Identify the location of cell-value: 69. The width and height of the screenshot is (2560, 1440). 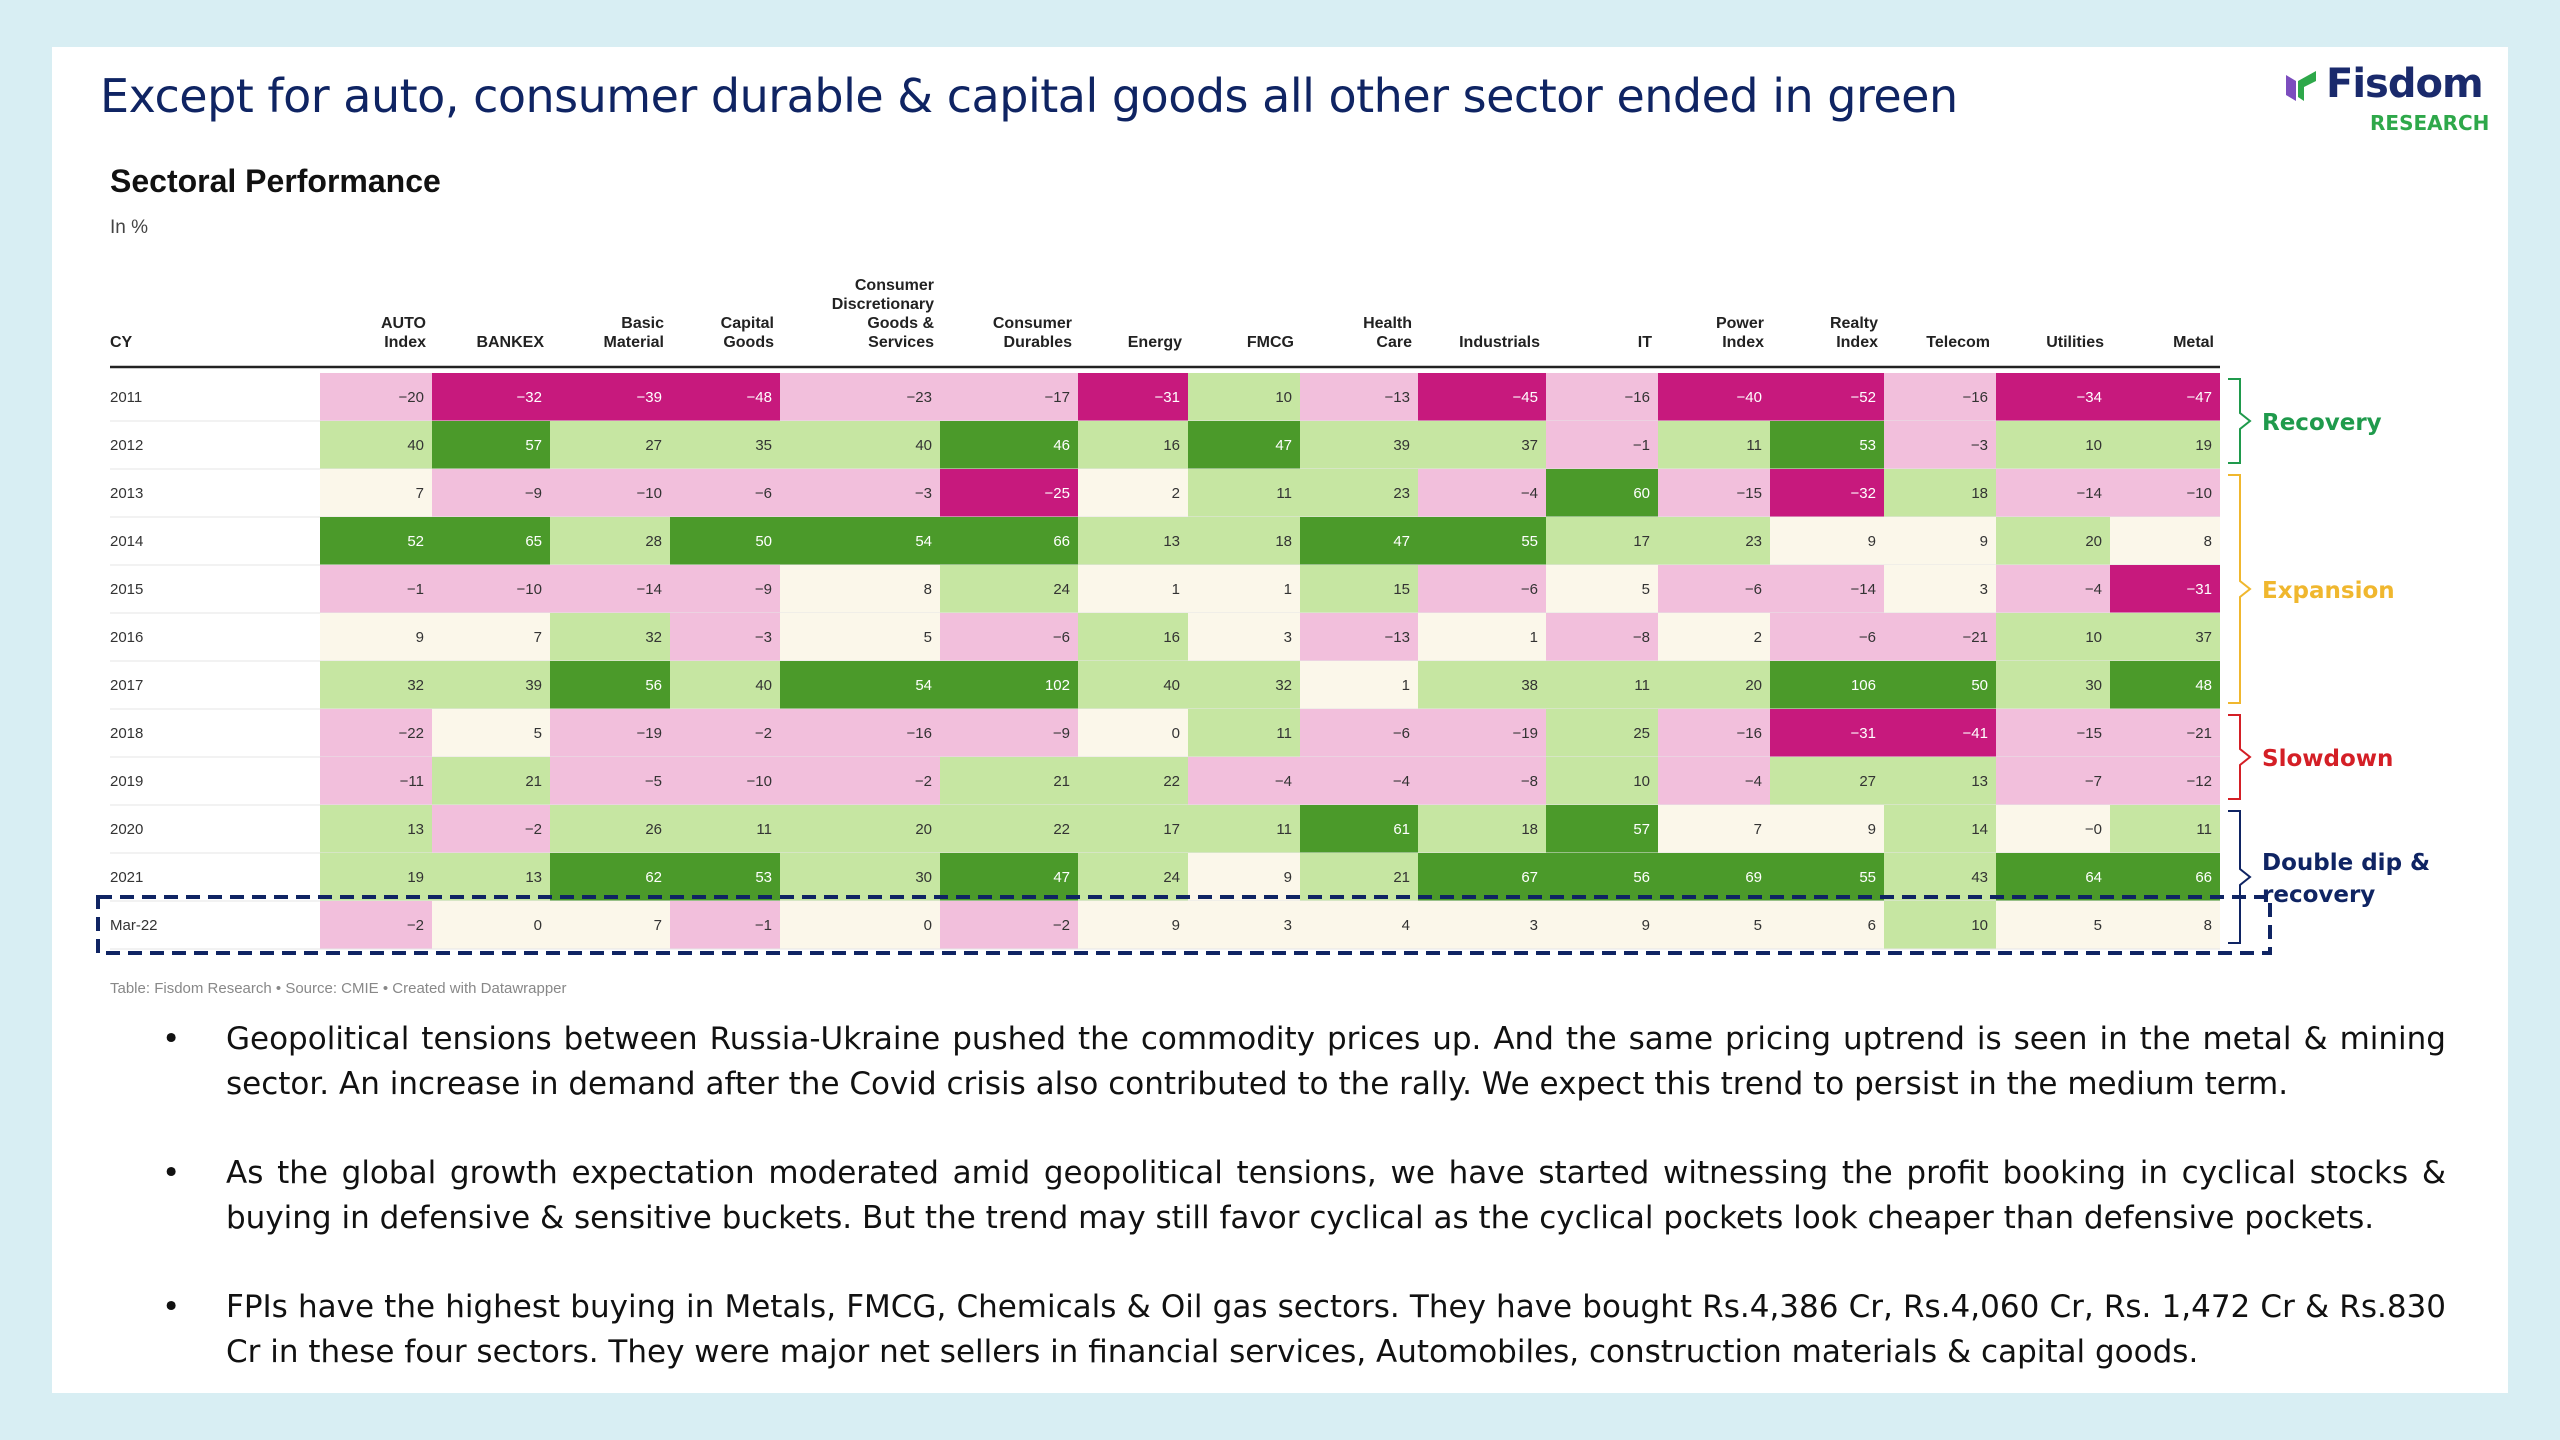
(1753, 877).